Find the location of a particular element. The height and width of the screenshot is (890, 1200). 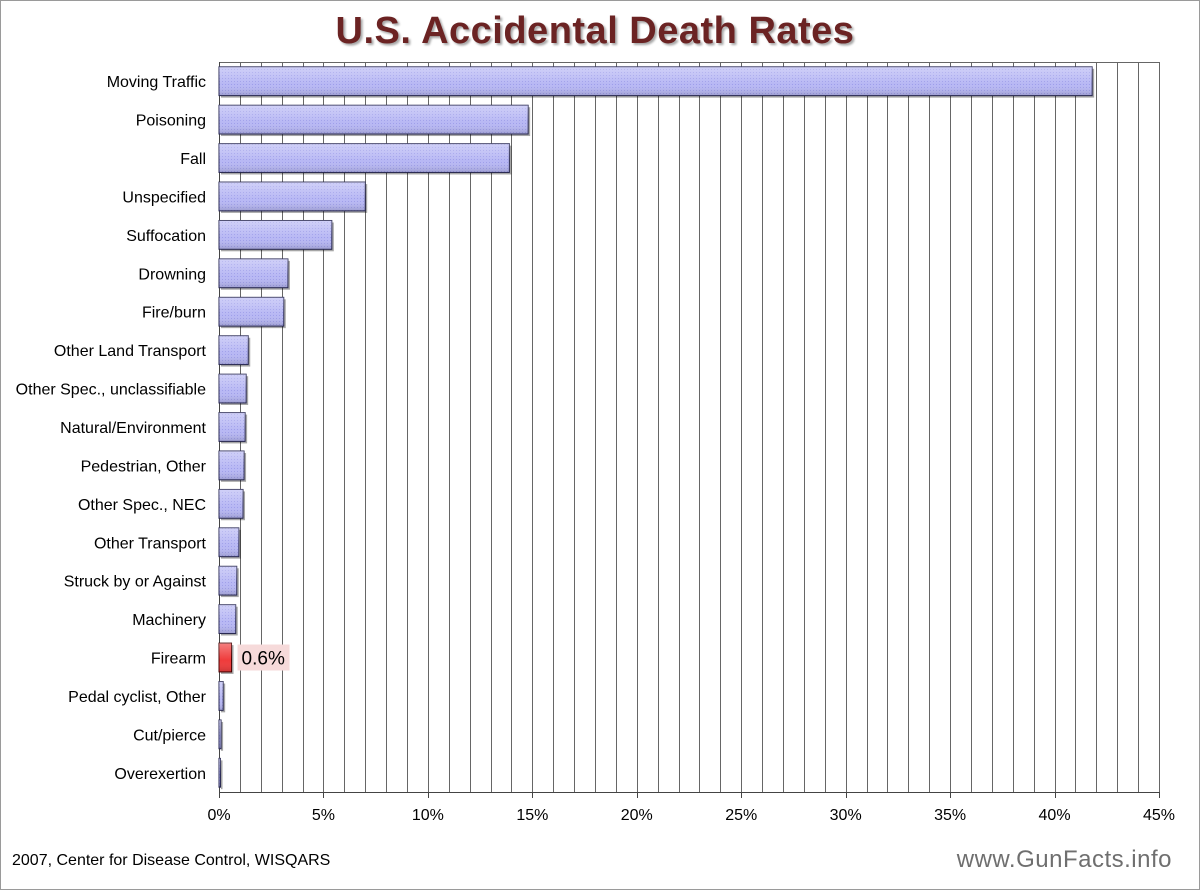

x-tick-label: 15% is located at coordinates (532, 815).